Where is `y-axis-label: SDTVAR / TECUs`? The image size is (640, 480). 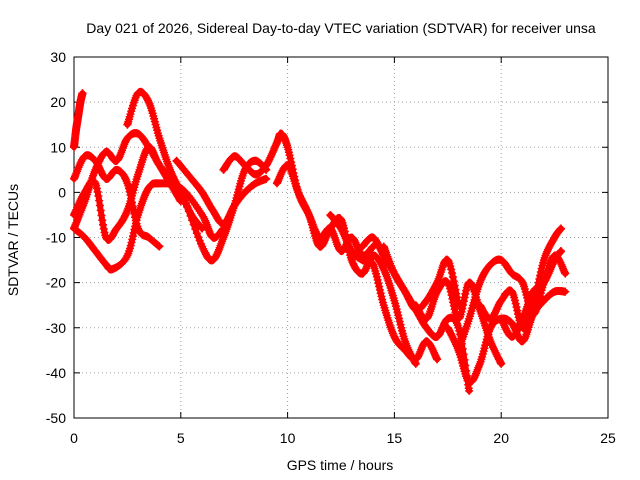 y-axis-label: SDTVAR / TECUs is located at coordinates (13, 240).